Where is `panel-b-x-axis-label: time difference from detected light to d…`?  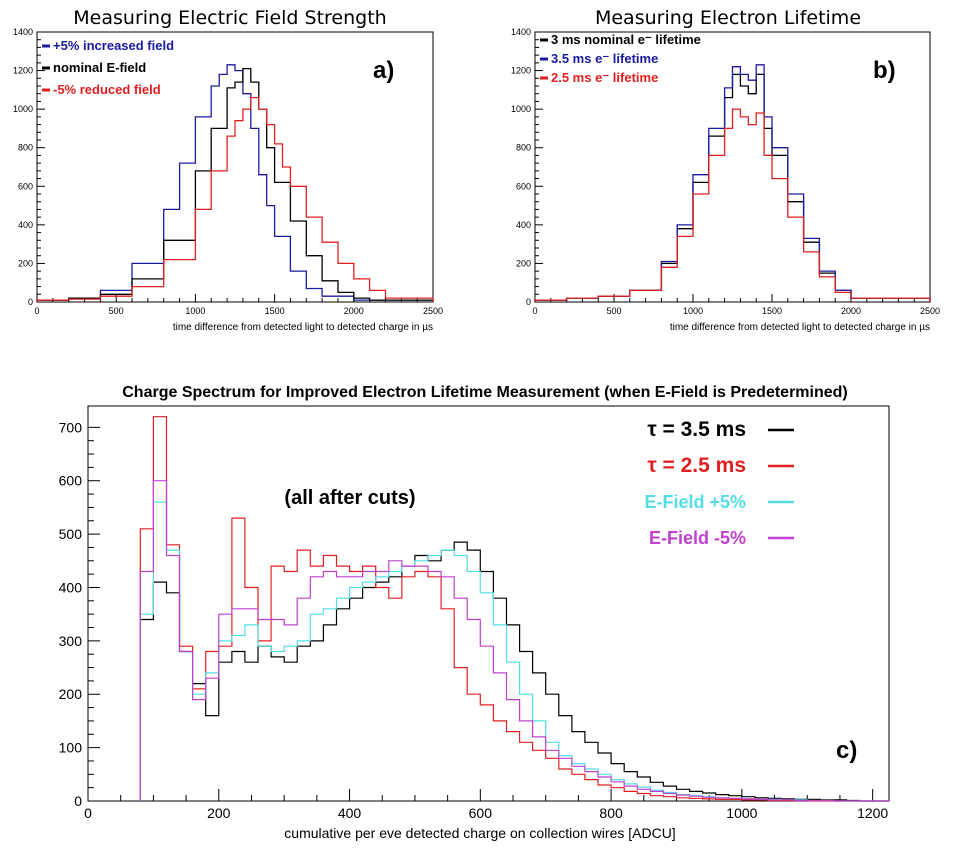 panel-b-x-axis-label: time difference from detected light to d… is located at coordinates (800, 327).